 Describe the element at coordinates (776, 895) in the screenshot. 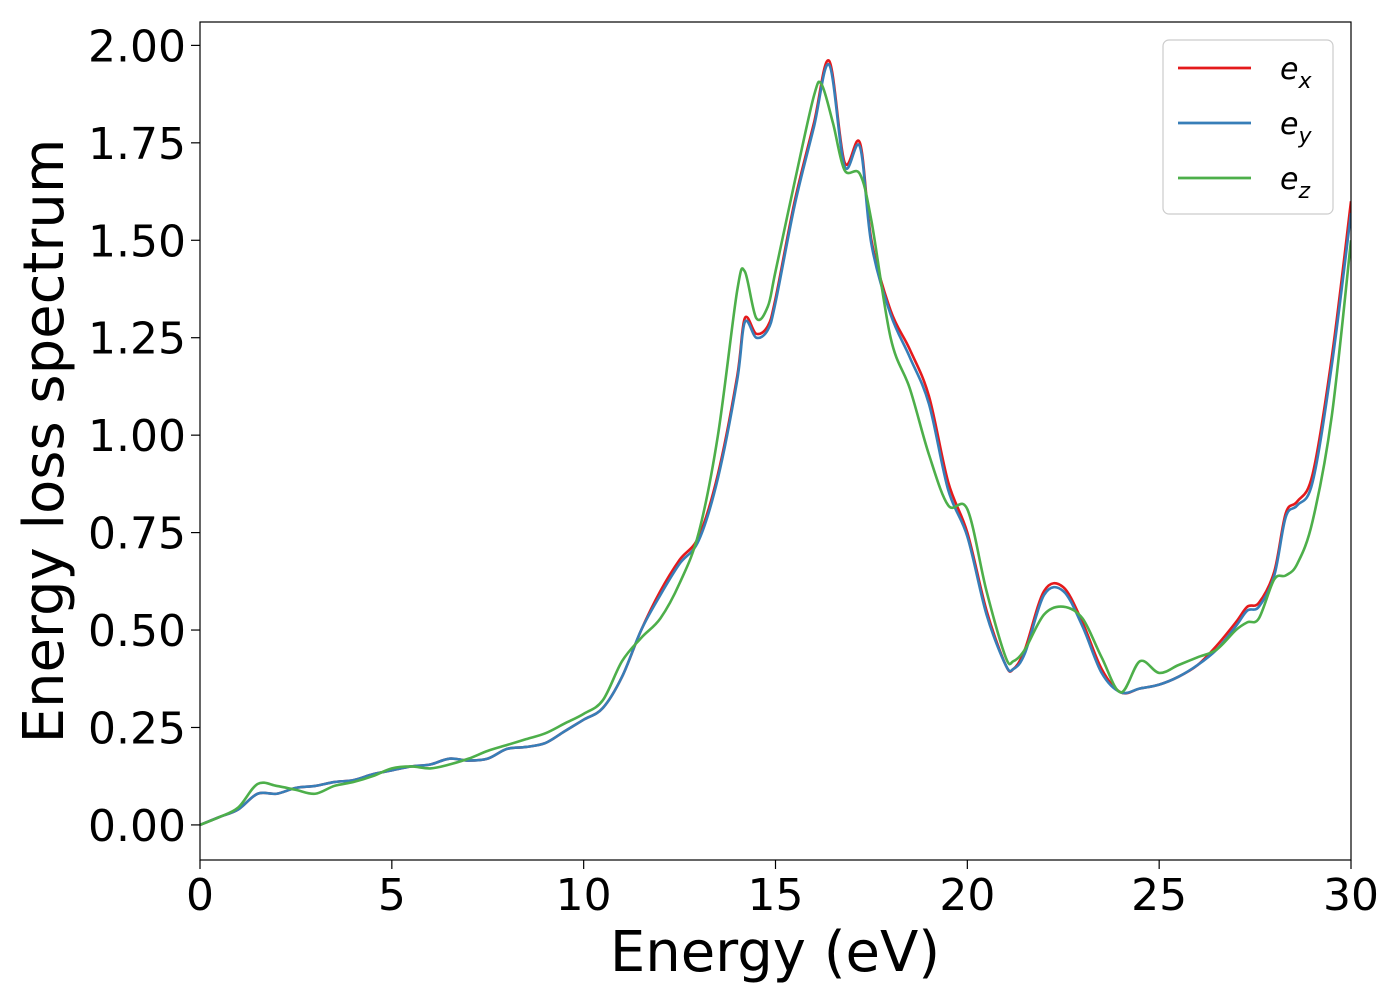

I see `x-tick-label: 15` at that location.